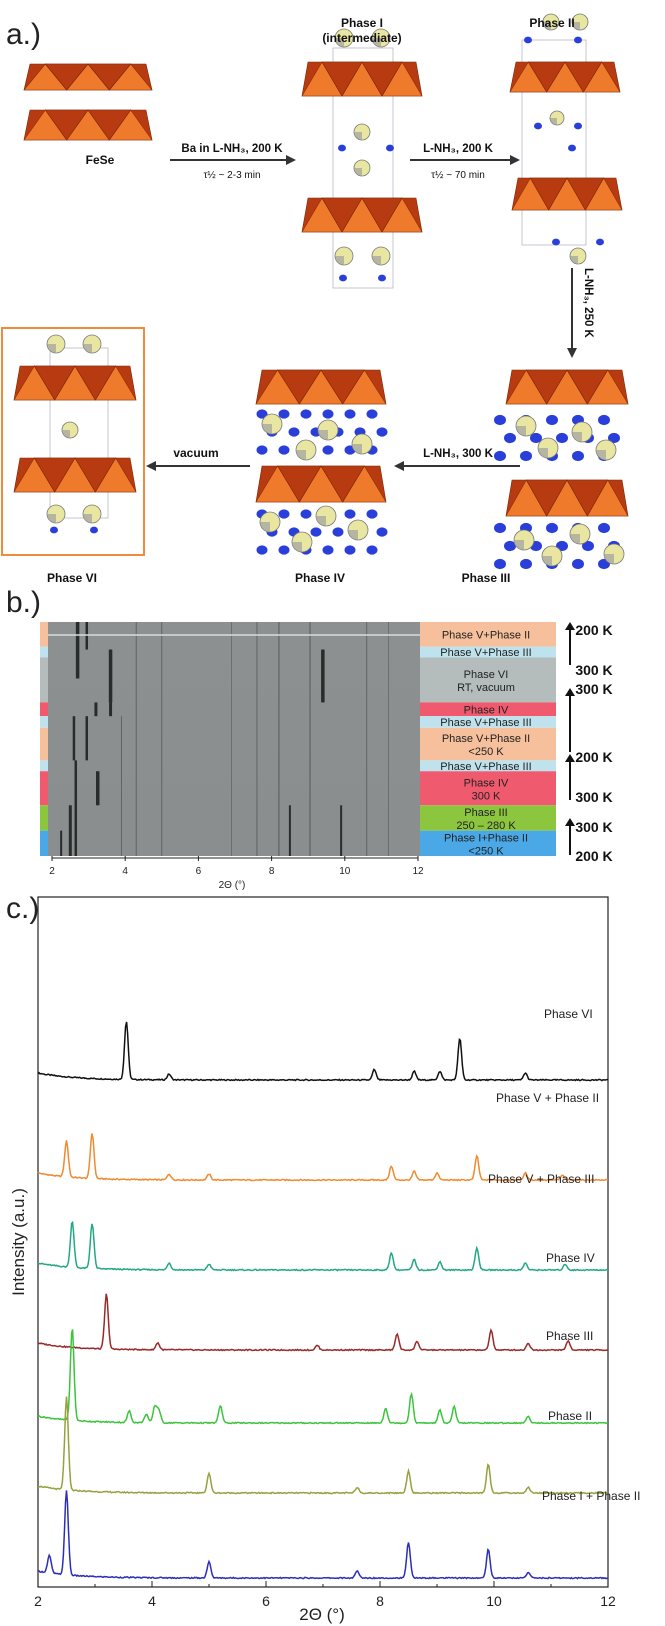 This screenshot has width=665, height=1626. I want to click on temp-arrow-head, so click(570, 626).